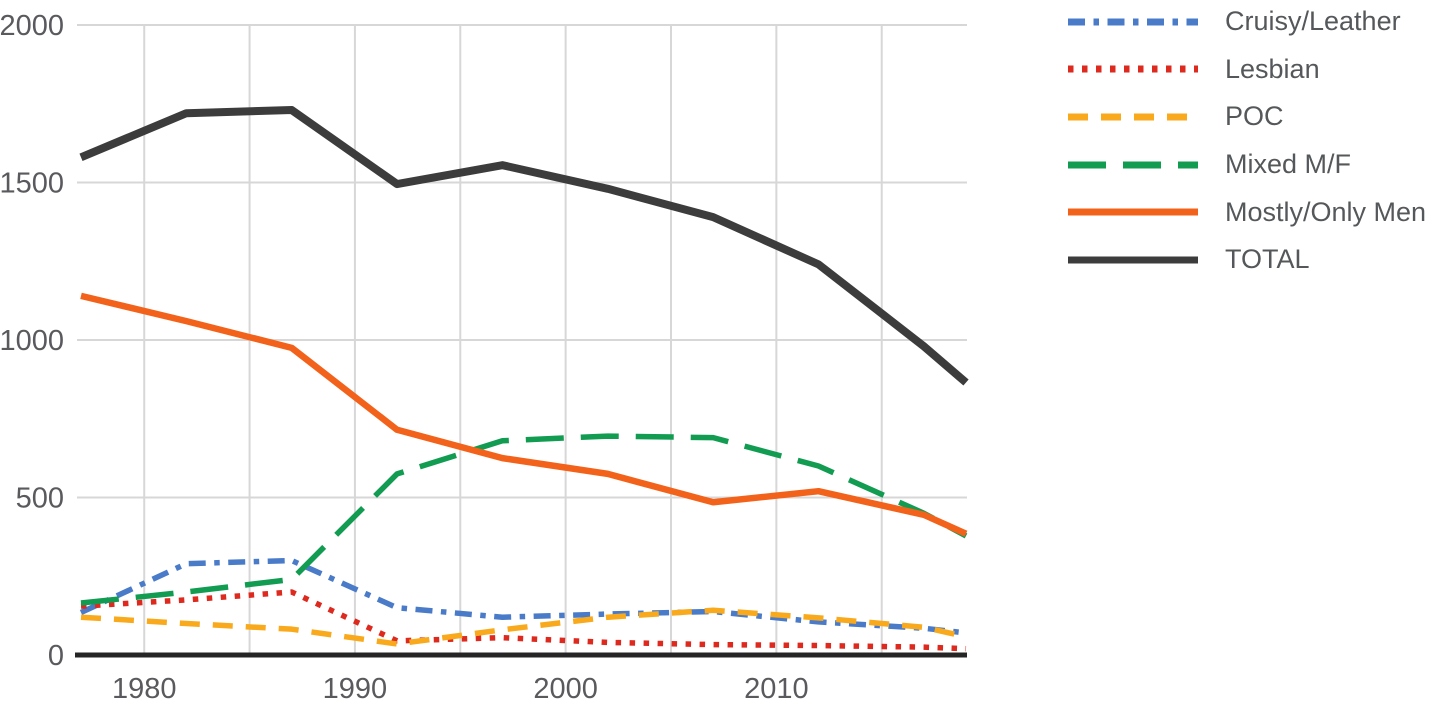  What do you see at coordinates (1133, 212) in the screenshot?
I see `legend-line-sample-mostly-only-men-icon` at bounding box center [1133, 212].